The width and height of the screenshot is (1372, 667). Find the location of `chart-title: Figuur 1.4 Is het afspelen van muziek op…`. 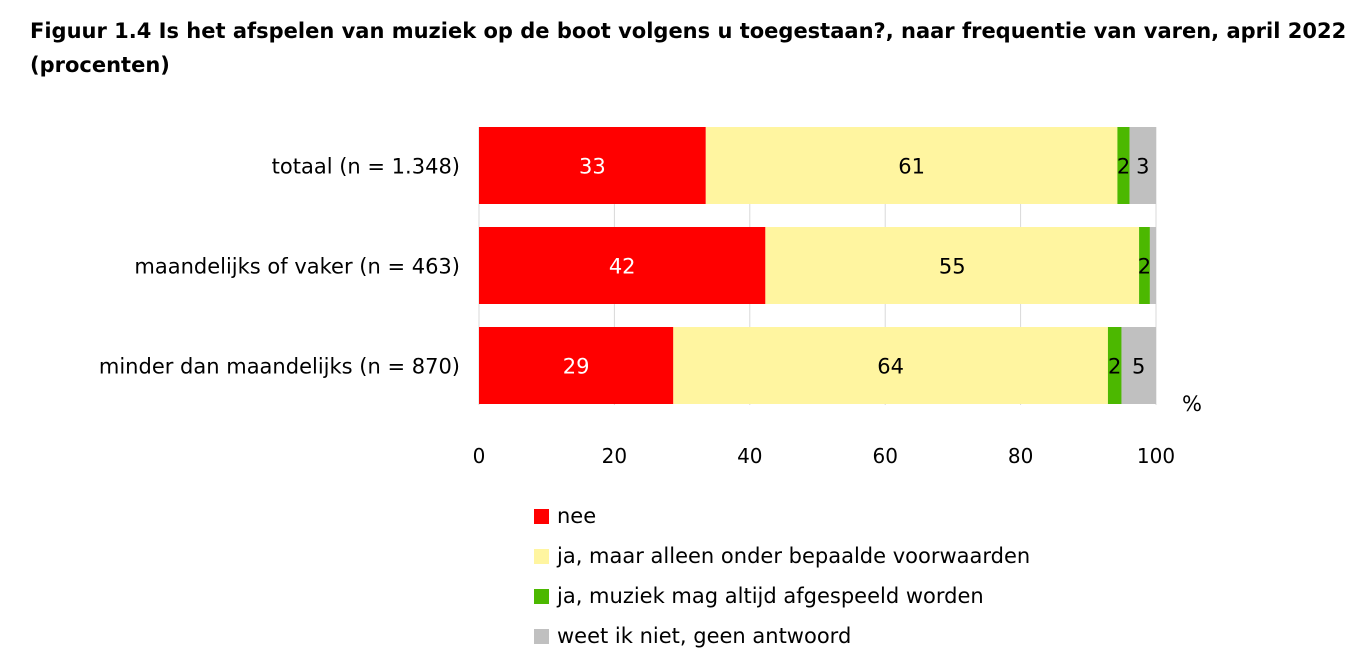

chart-title: Figuur 1.4 Is het afspelen van muziek op… is located at coordinates (688, 48).